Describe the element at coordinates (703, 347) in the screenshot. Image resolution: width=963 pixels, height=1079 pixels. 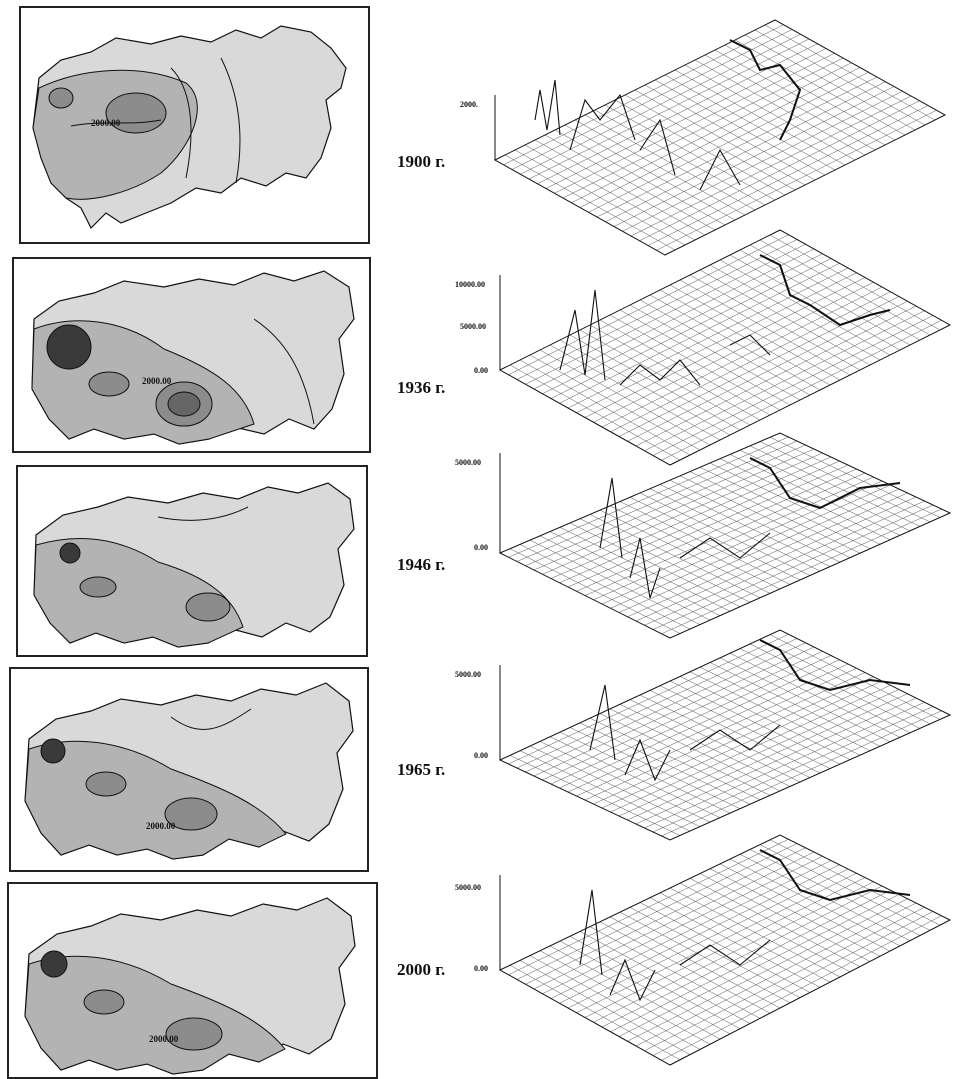
I see `surface-plot-1936: 10000.00 5000.00 0.00` at that location.